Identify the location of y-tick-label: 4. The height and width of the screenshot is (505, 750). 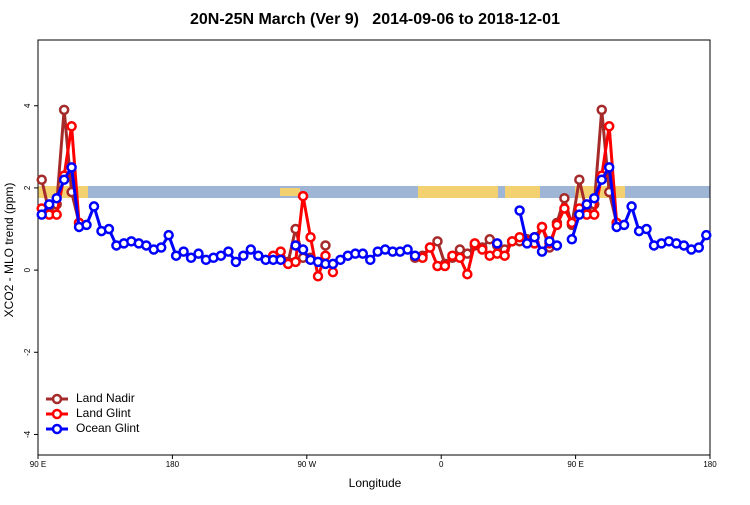
(27, 105).